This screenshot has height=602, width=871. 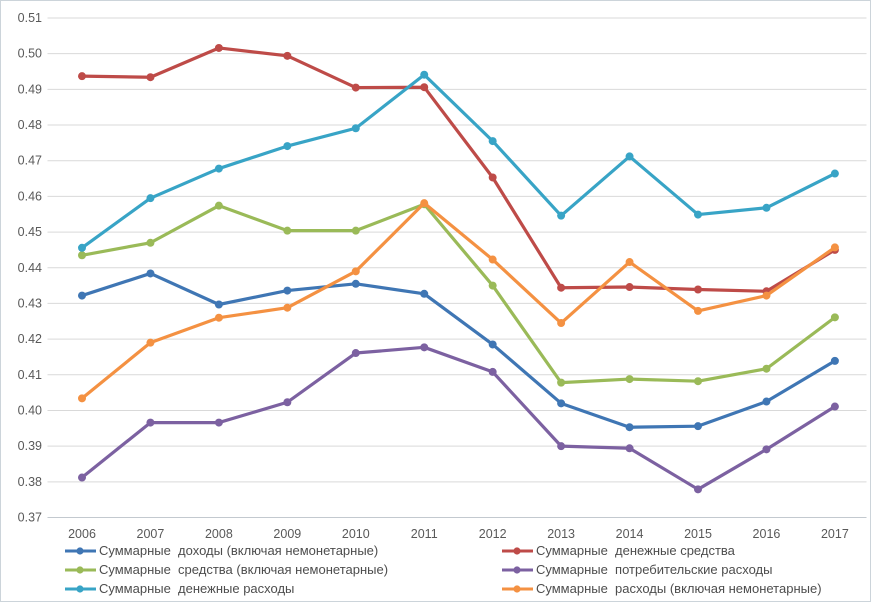 What do you see at coordinates (654, 569) in the screenshot?
I see `legend-label: Суммарные потребительские расходы` at bounding box center [654, 569].